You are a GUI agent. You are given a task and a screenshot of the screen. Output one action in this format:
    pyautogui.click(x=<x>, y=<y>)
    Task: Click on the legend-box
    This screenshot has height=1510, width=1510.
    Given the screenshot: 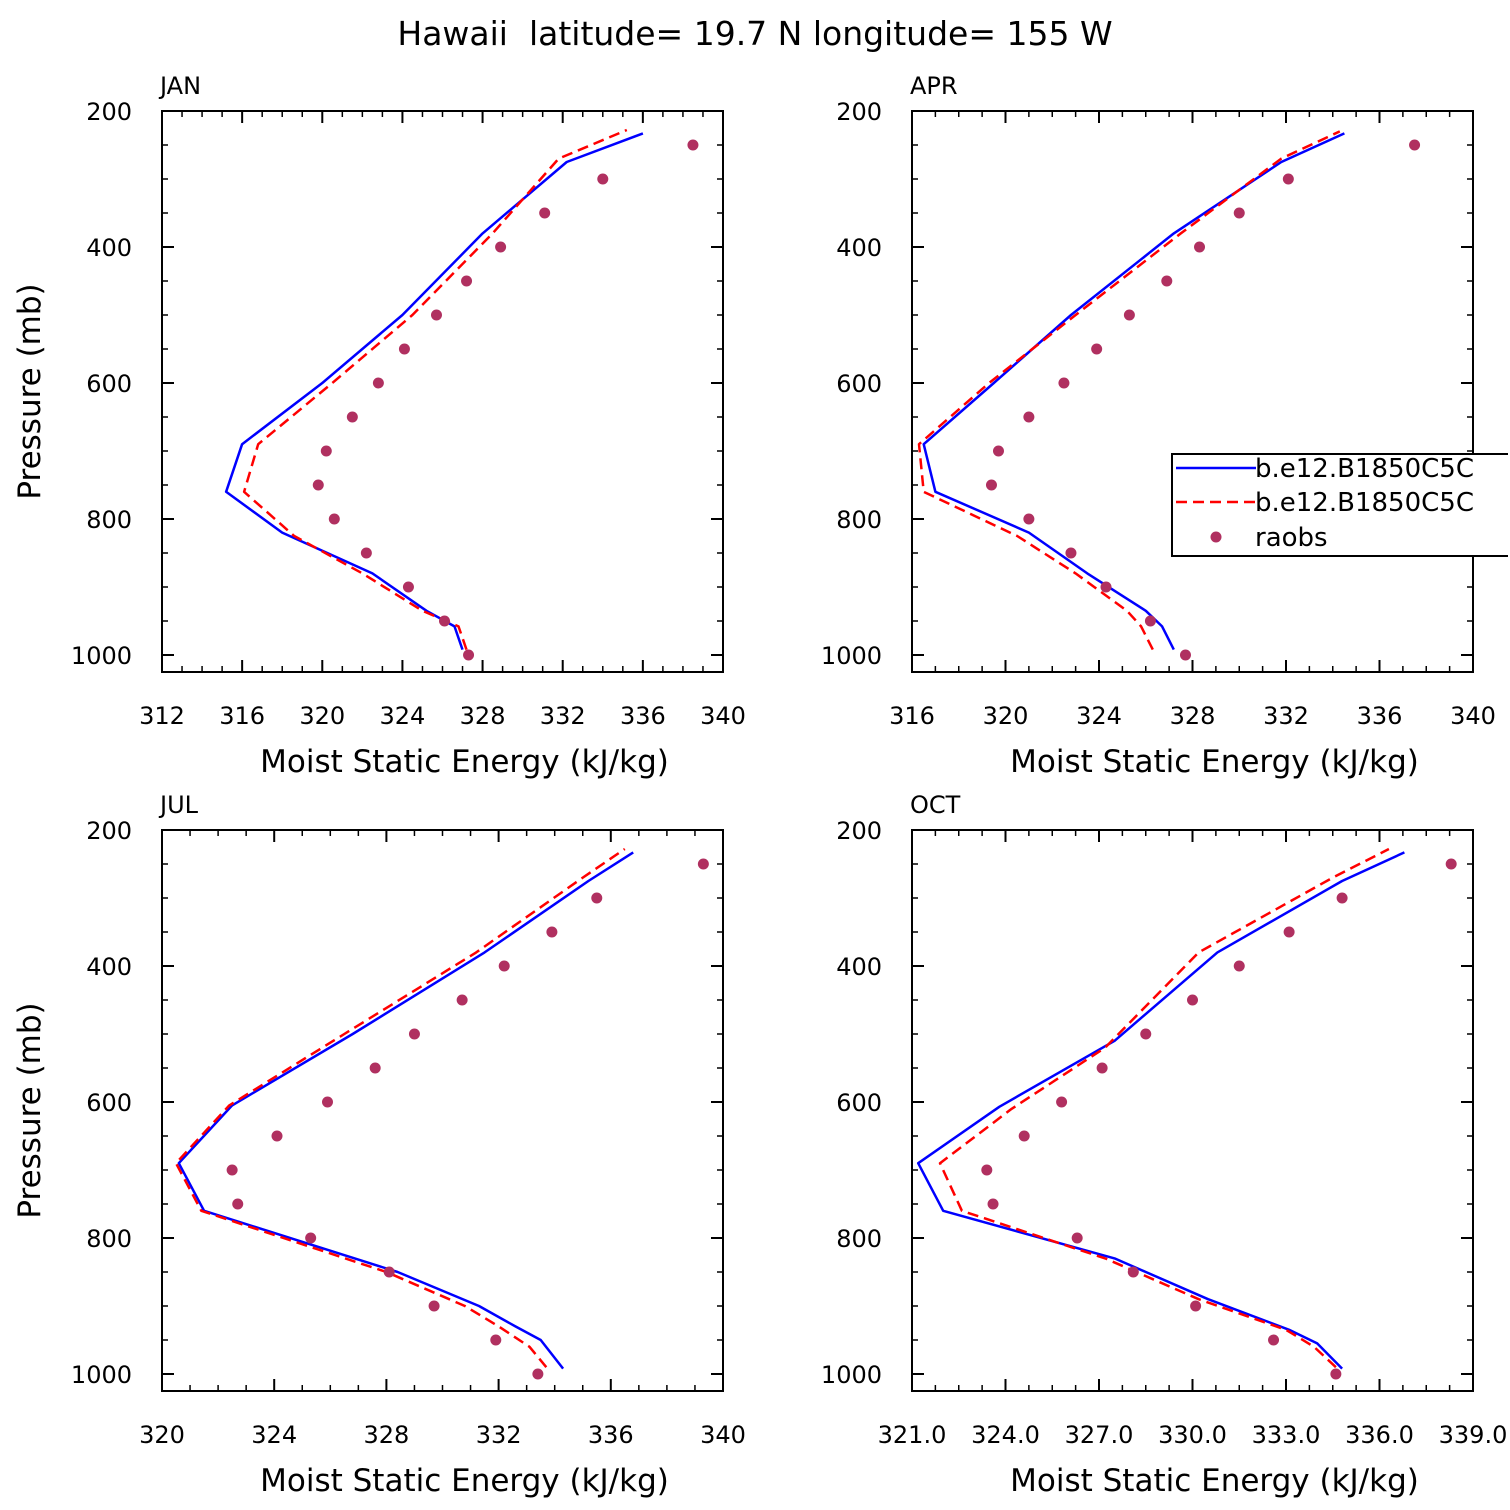 What is the action you would take?
    pyautogui.click(x=1339, y=505)
    